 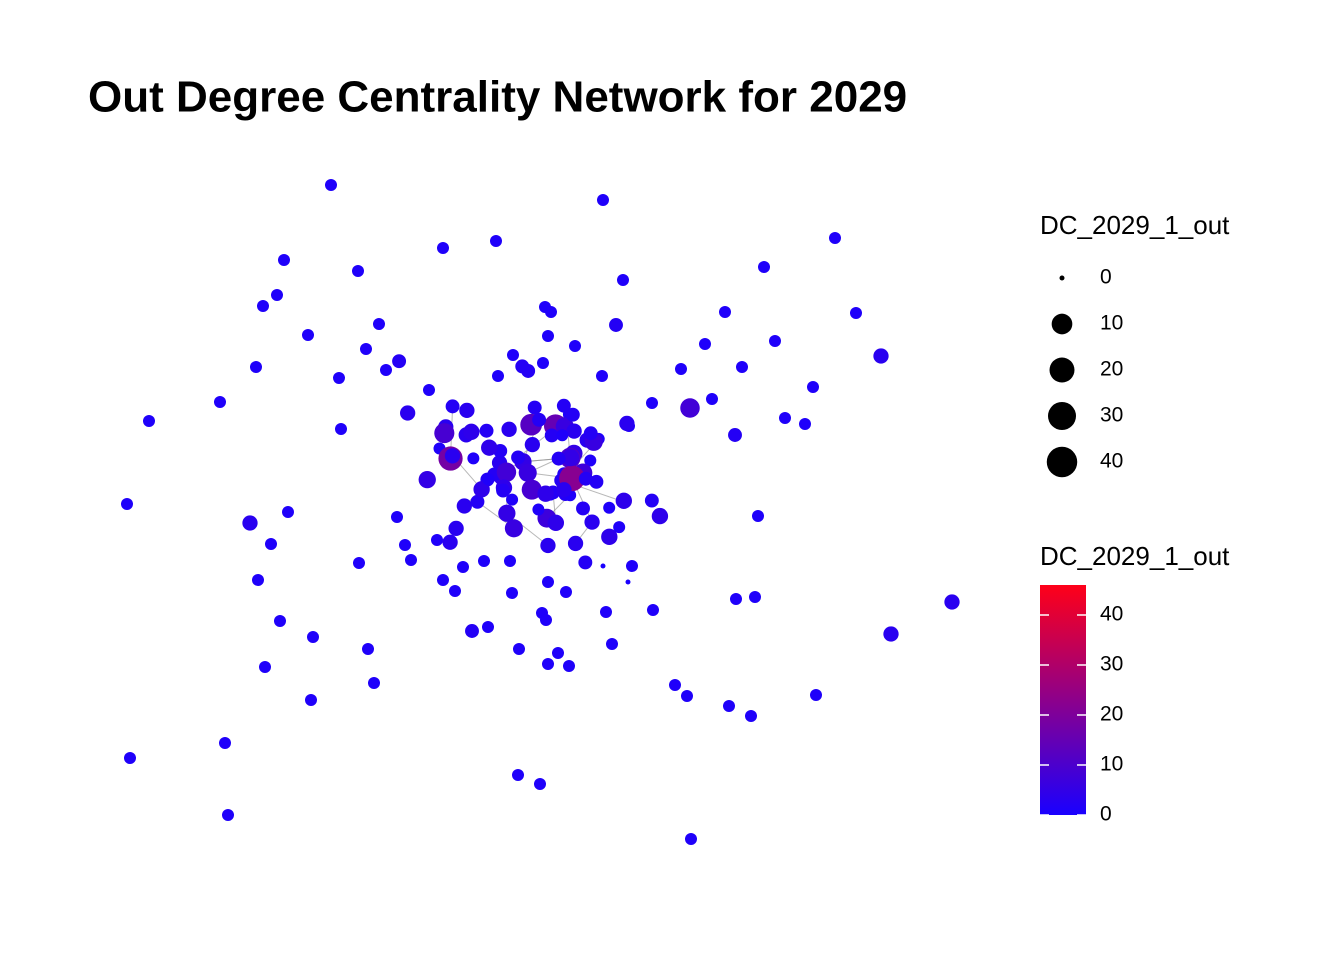 What do you see at coordinates (1111, 461) in the screenshot?
I see `size-legend-label: 40` at bounding box center [1111, 461].